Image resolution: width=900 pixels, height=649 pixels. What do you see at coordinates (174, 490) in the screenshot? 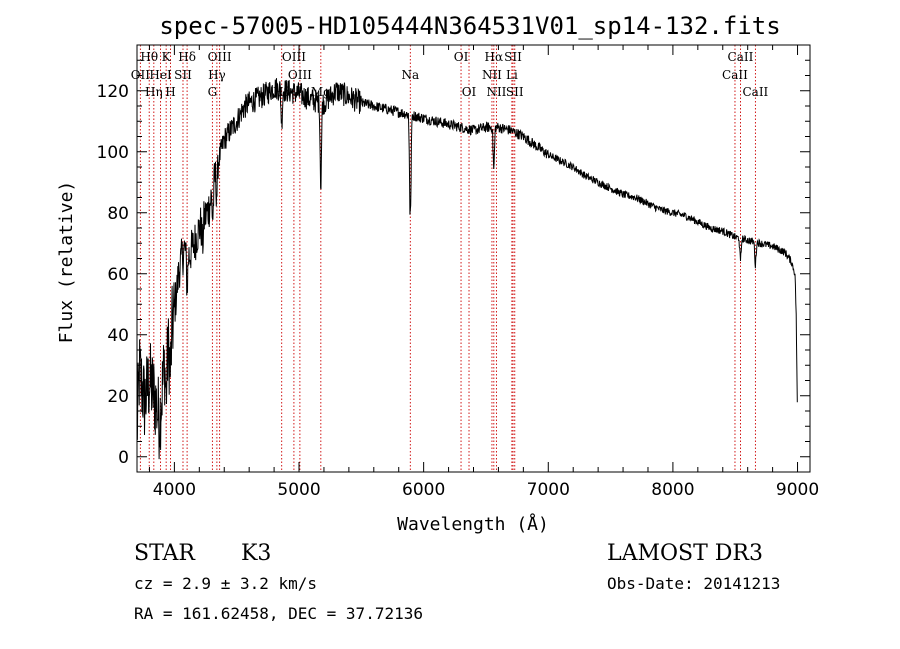
I see `x-tick-label: 4000` at bounding box center [174, 490].